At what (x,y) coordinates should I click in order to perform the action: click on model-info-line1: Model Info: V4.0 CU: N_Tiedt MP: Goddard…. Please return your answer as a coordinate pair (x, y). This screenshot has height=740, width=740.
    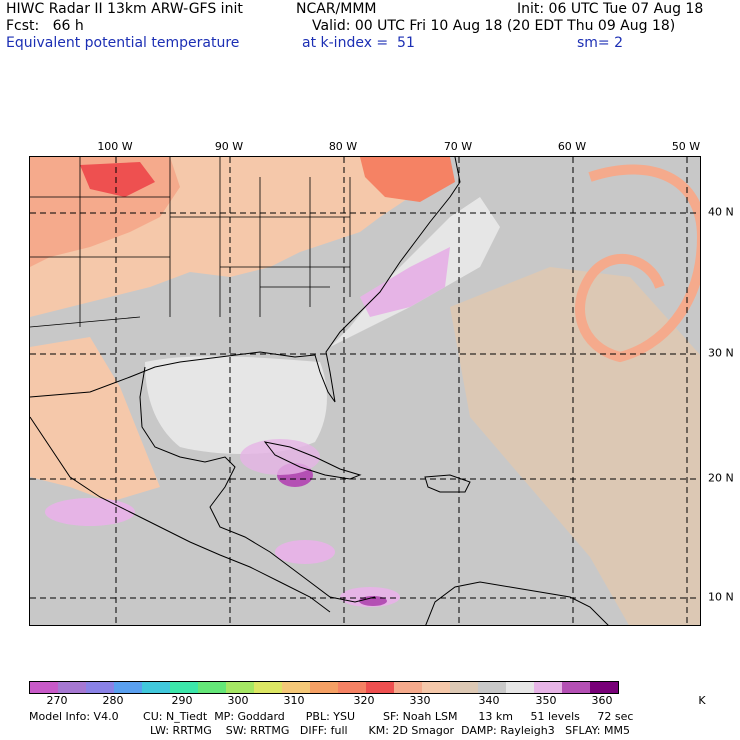
    Looking at the image, I should click on (331, 716).